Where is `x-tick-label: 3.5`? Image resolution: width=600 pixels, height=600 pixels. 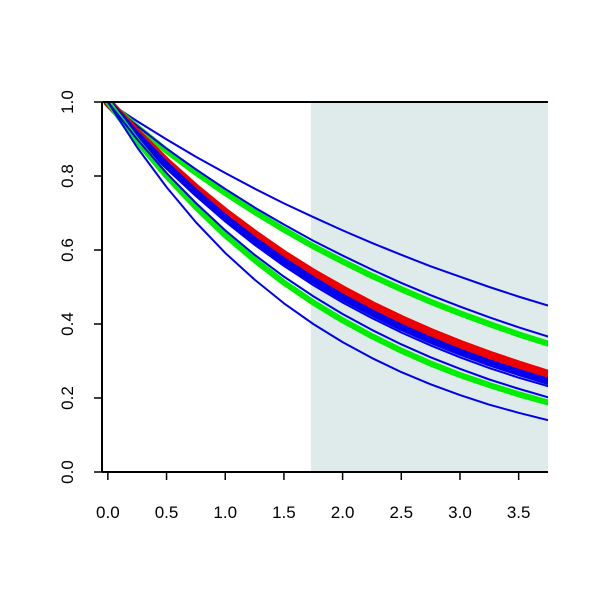 x-tick-label: 3.5 is located at coordinates (519, 512).